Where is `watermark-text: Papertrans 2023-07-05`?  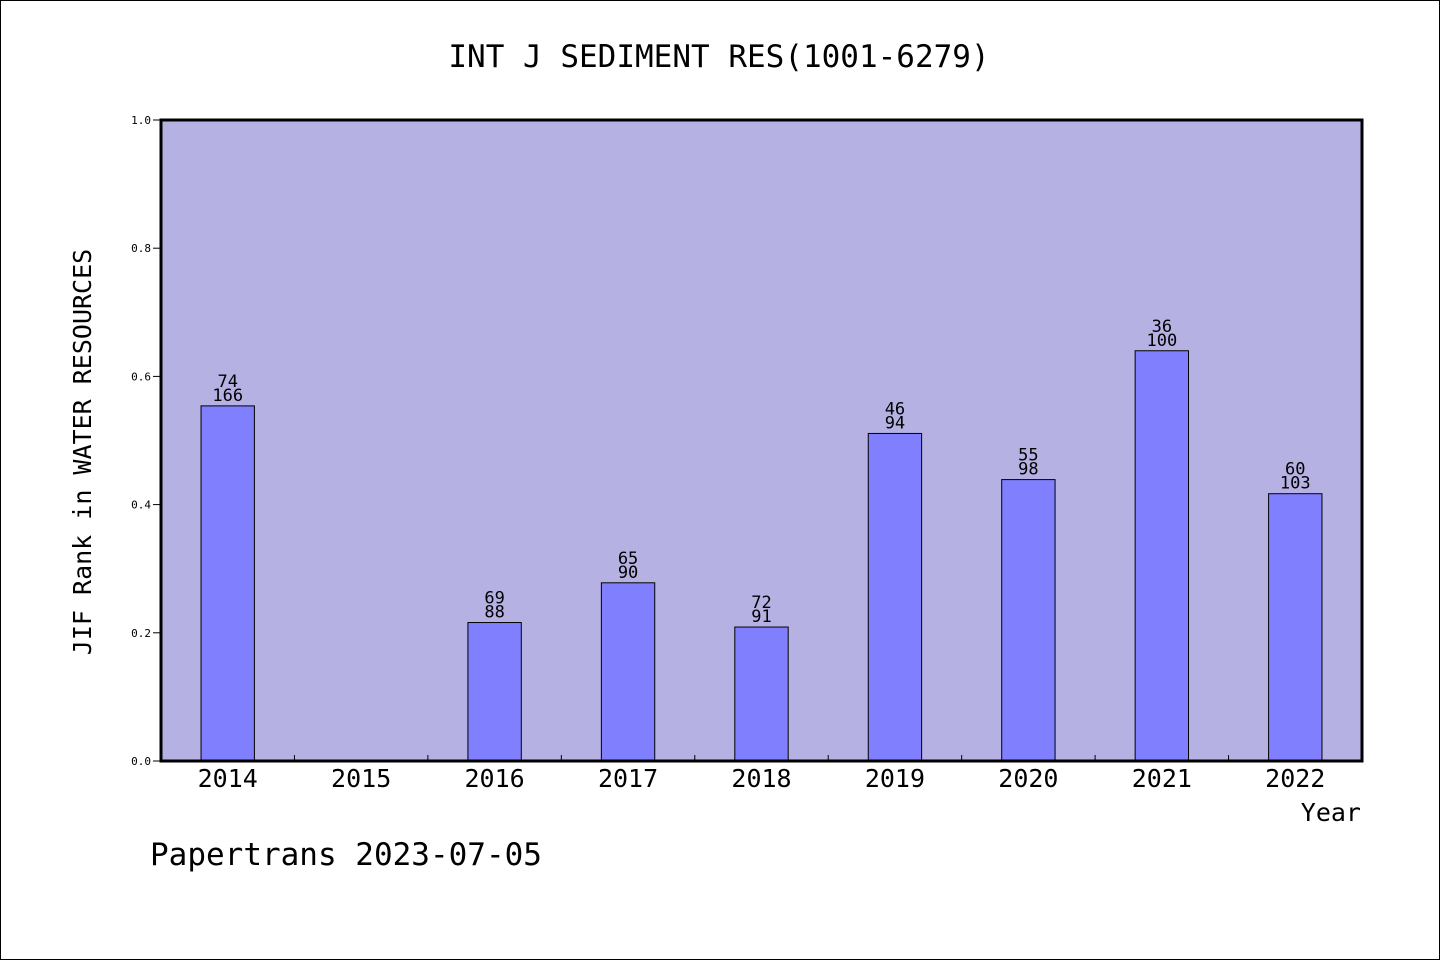 watermark-text: Papertrans 2023-07-05 is located at coordinates (346, 855).